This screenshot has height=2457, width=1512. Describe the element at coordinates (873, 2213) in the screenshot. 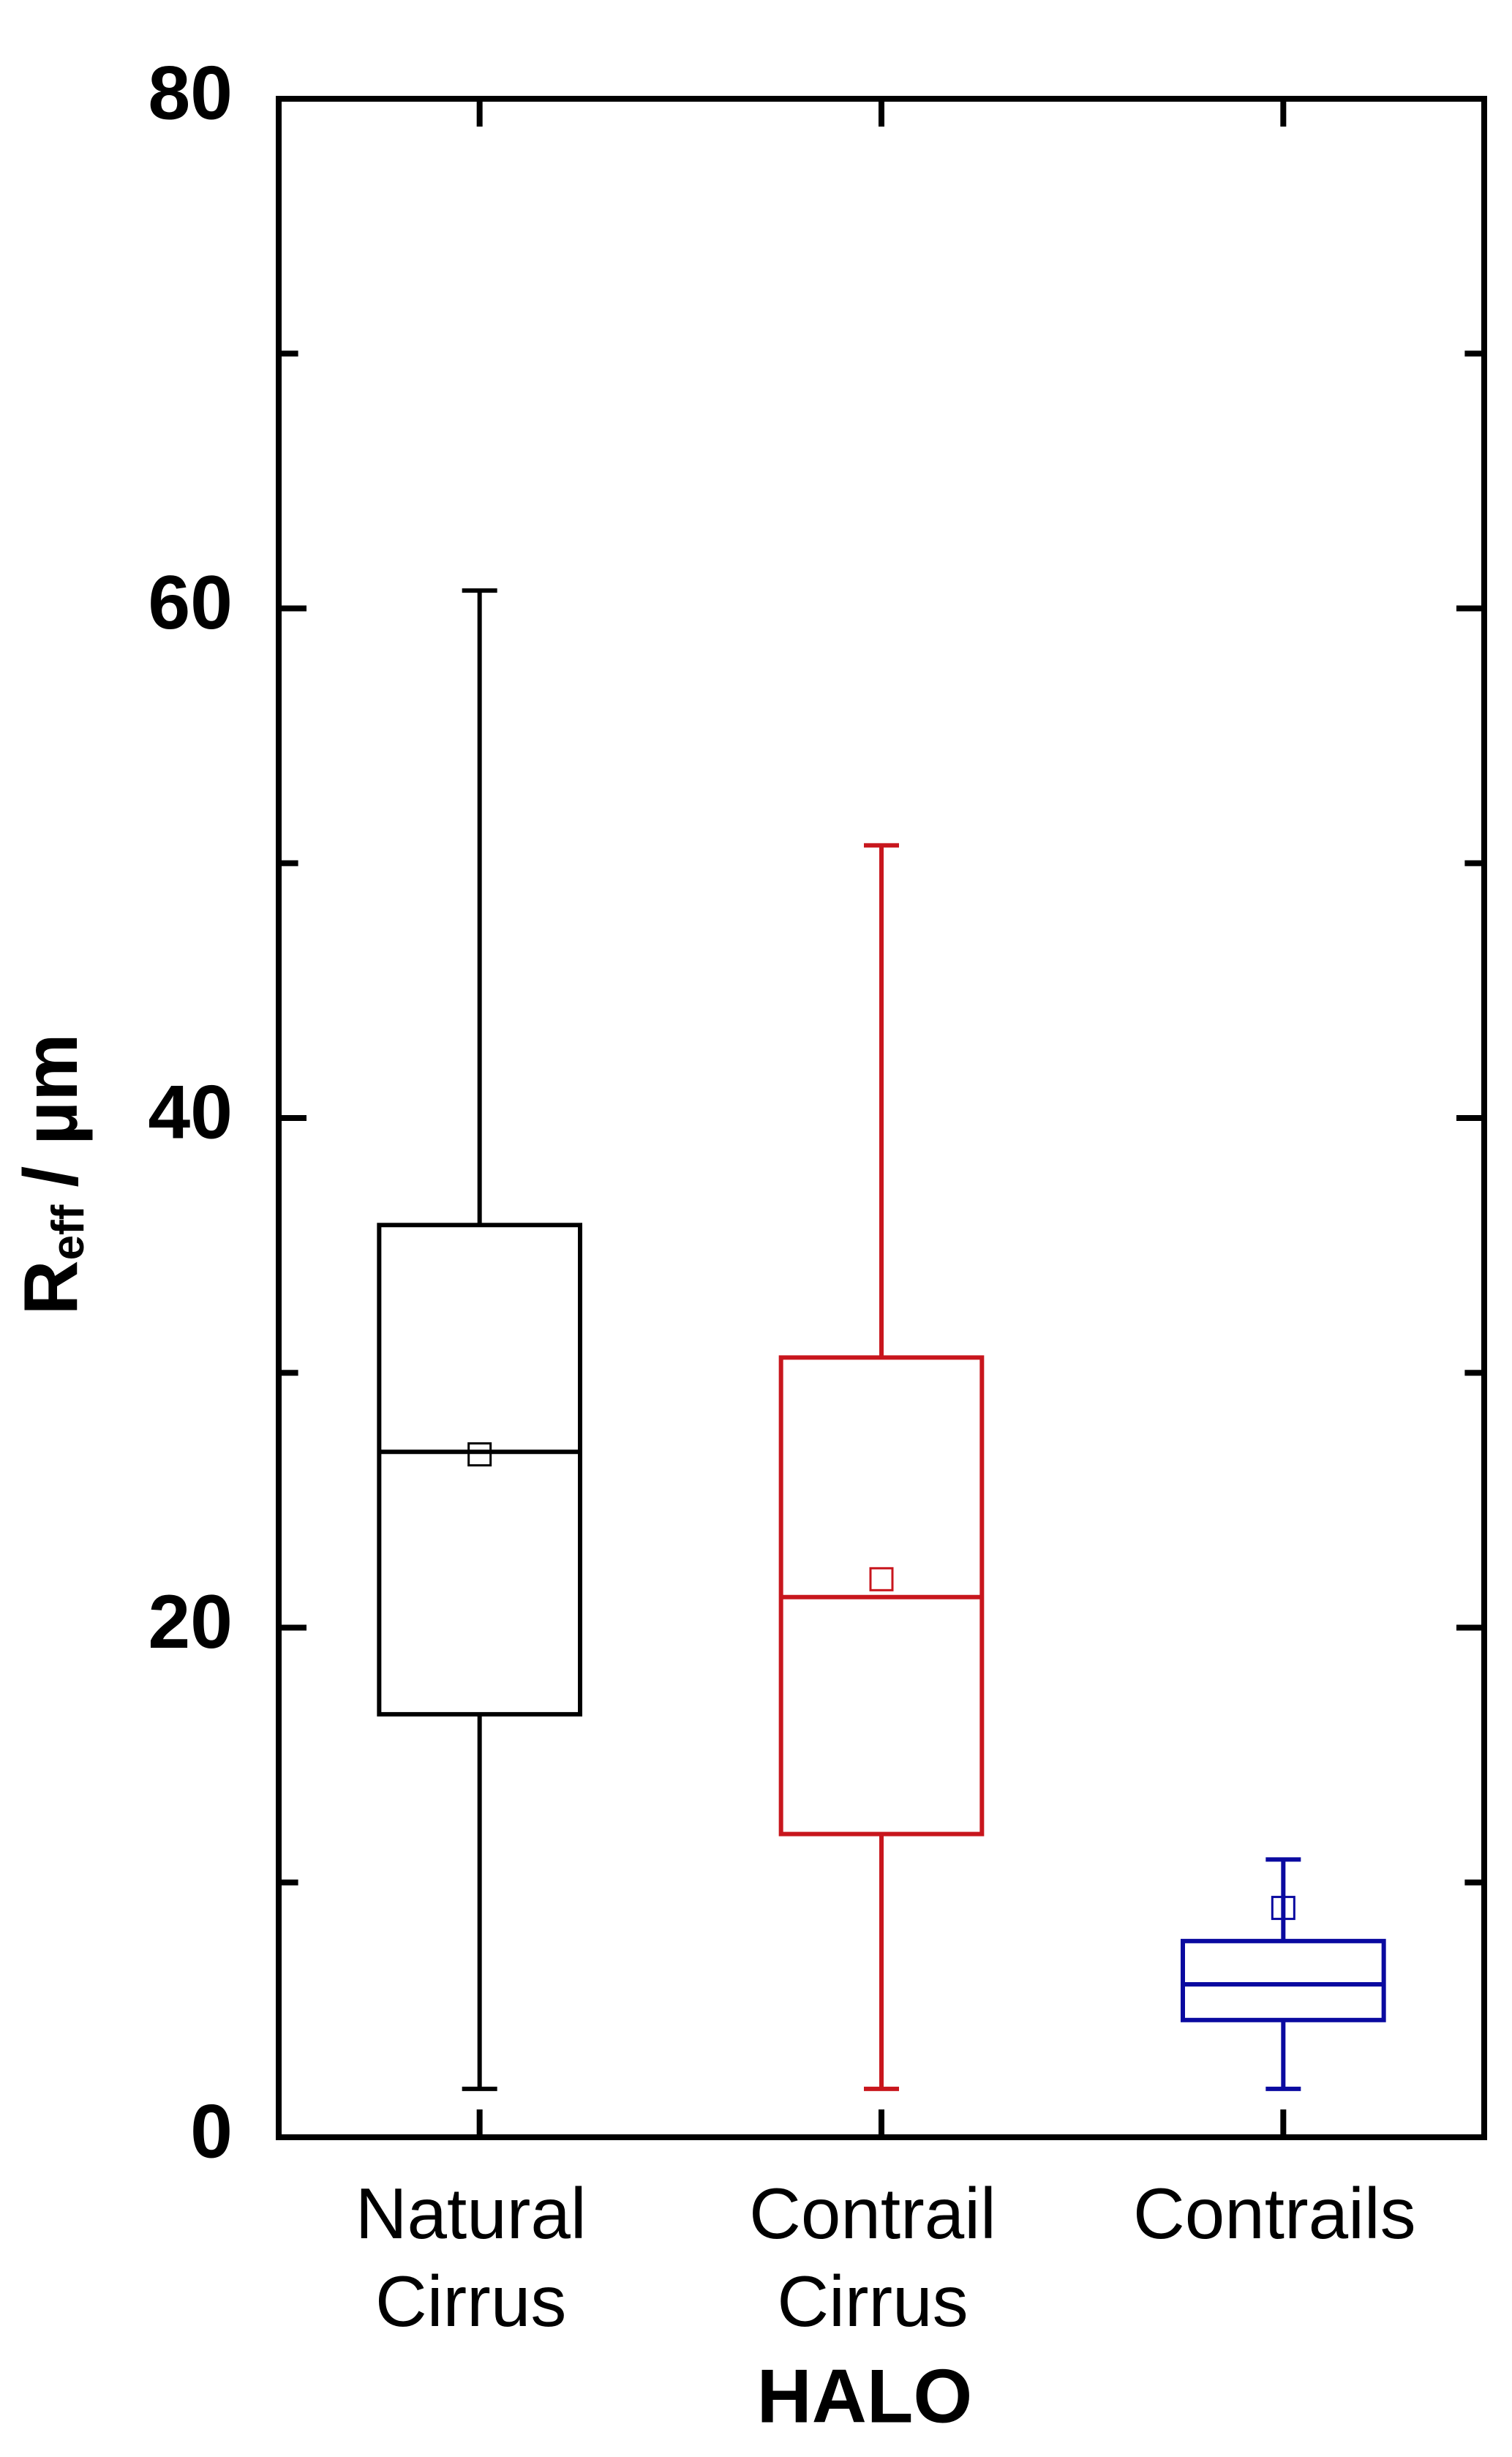

I see `x-tick-label: Contrail` at that location.